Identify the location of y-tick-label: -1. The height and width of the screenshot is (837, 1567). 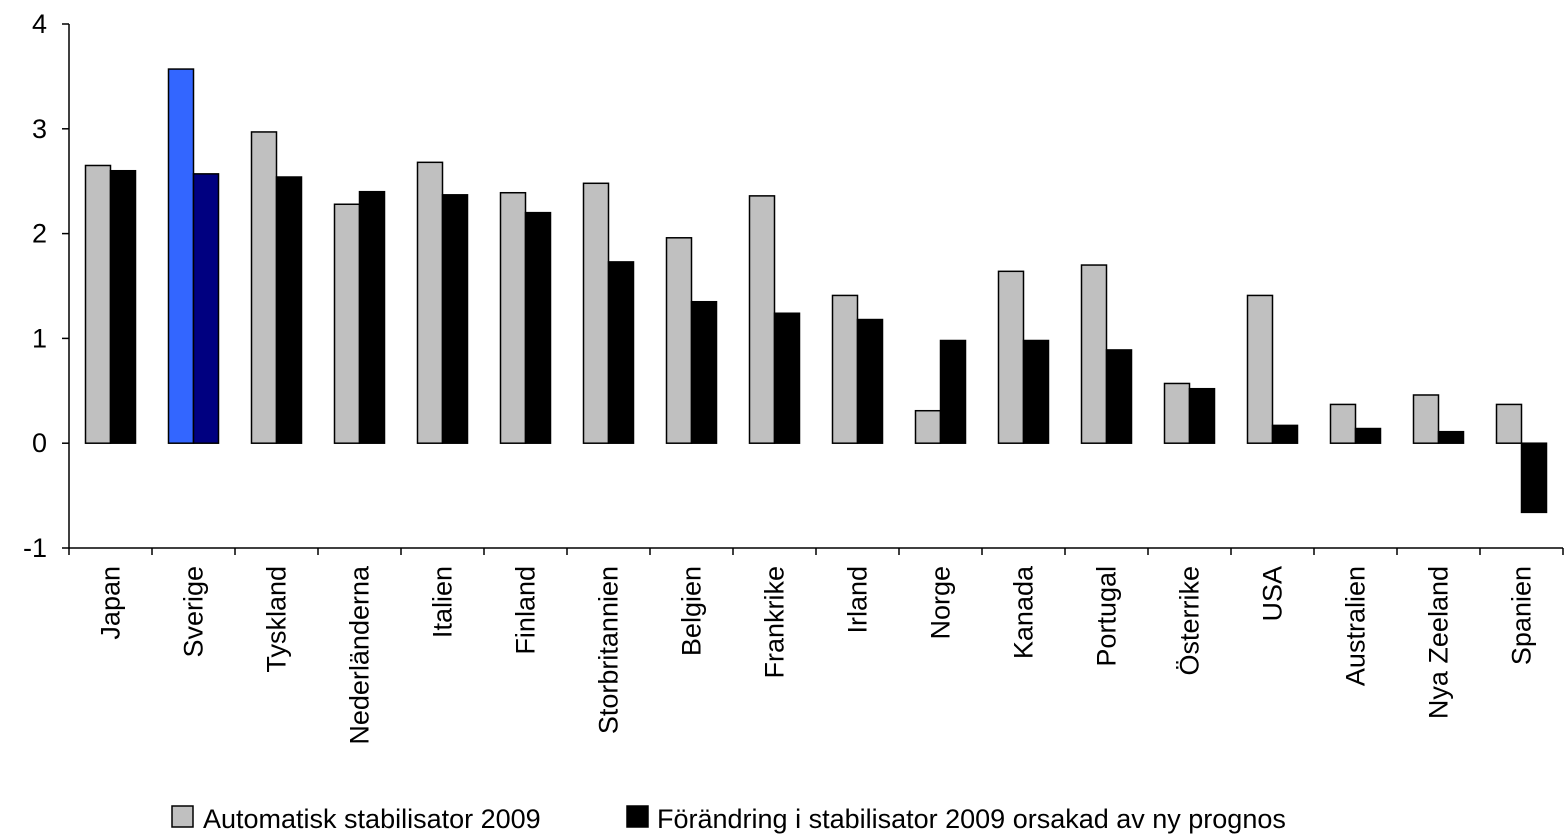
(35, 548).